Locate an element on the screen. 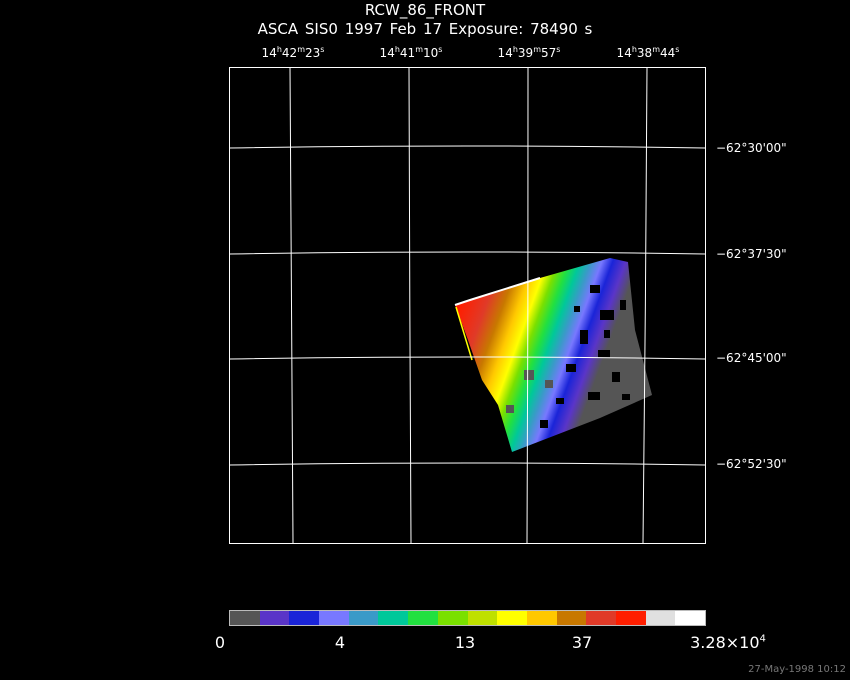  timestamp: 27-May-1998 10:12 is located at coordinates (797, 669).